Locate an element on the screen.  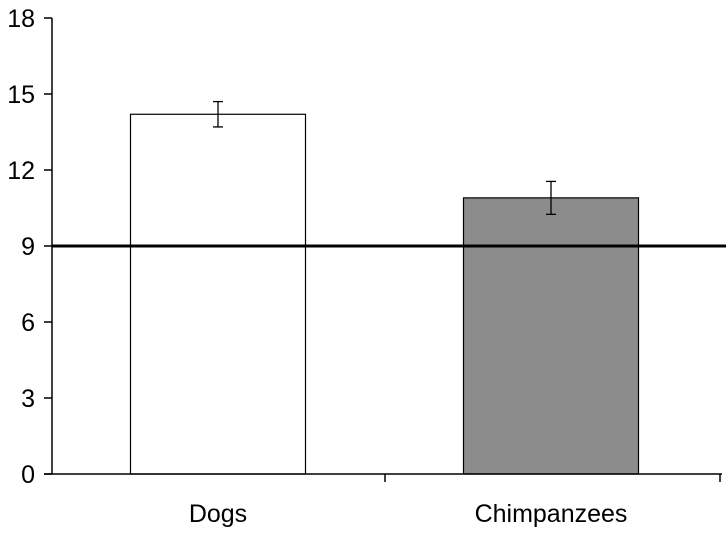
y-tick-label: 3 is located at coordinates (28, 399).